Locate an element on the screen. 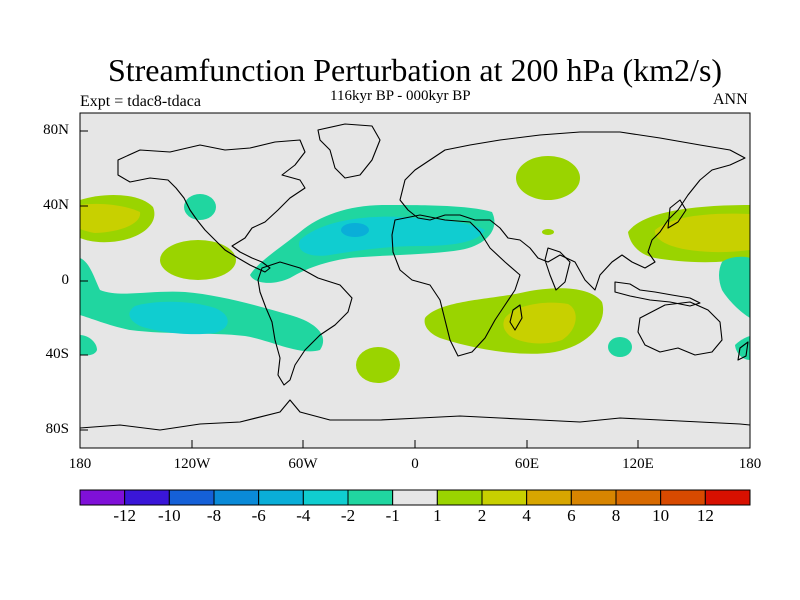  colorbar-tick-label: -6 is located at coordinates (258, 515).